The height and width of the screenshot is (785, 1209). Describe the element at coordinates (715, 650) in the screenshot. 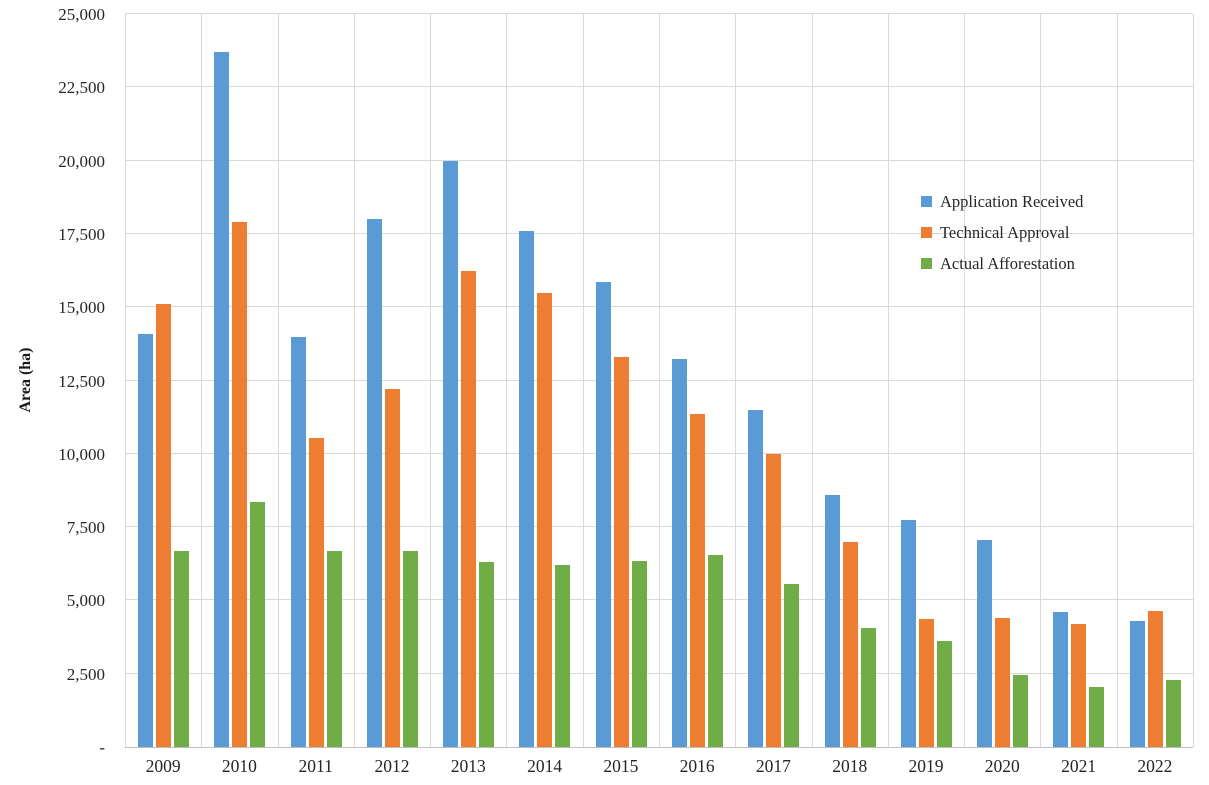

I see `bar-actual-afforestation-2016` at that location.